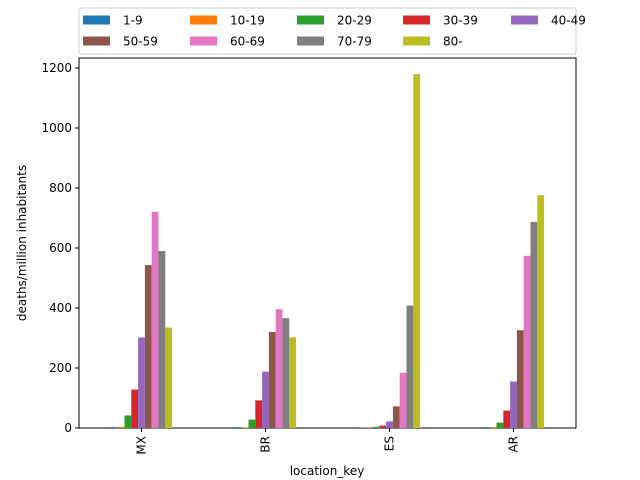  I want to click on y-axis: 0 200 400 600 800 1000 1200, so click(60, 248).